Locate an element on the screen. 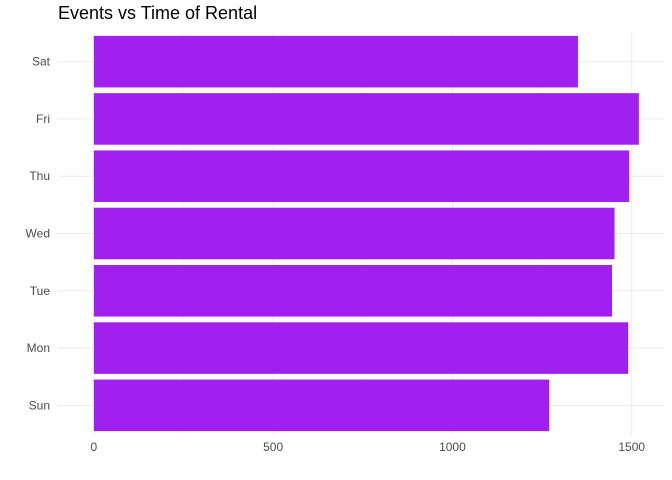  bar-sat is located at coordinates (335, 61).